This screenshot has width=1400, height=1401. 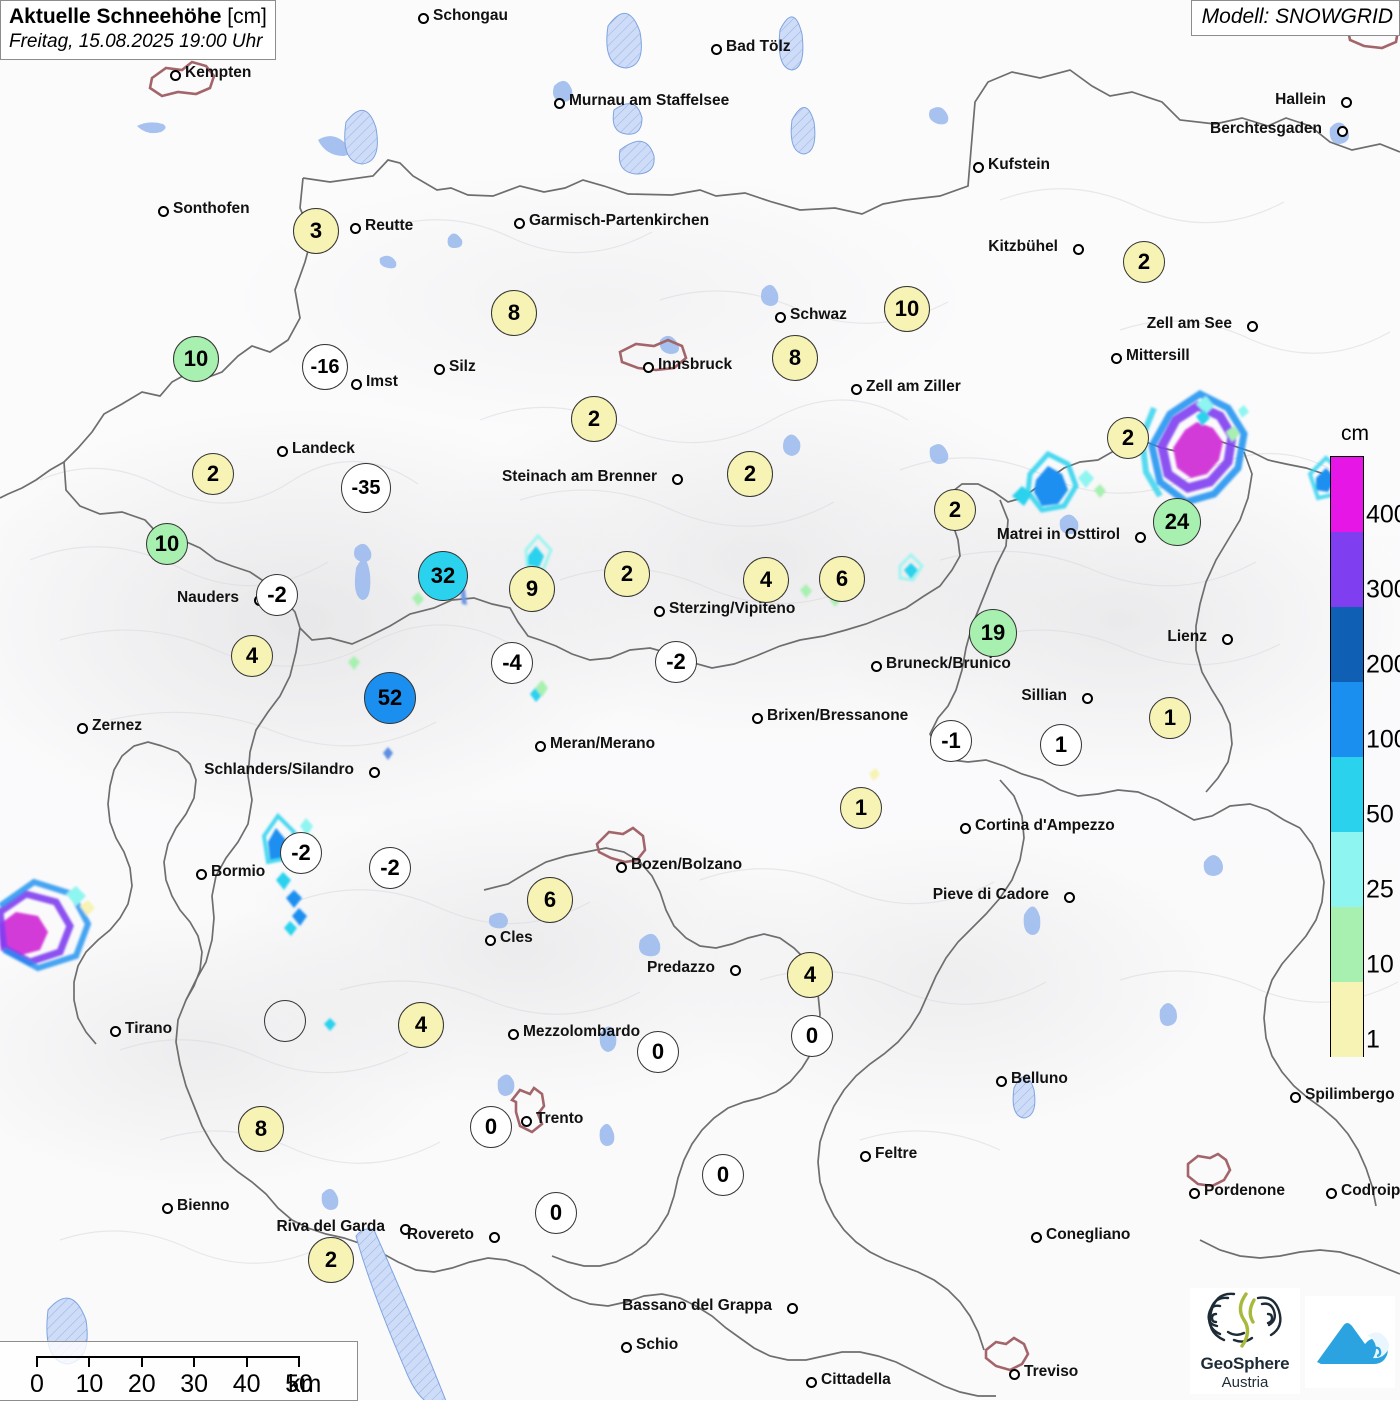 What do you see at coordinates (603, 743) in the screenshot?
I see `city-label: Meran/Merano` at bounding box center [603, 743].